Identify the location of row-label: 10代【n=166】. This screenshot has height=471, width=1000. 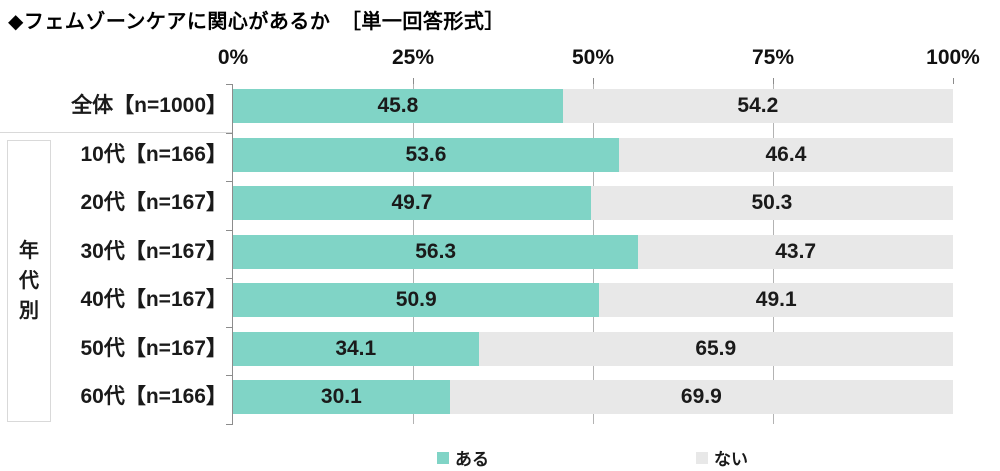
(154, 154).